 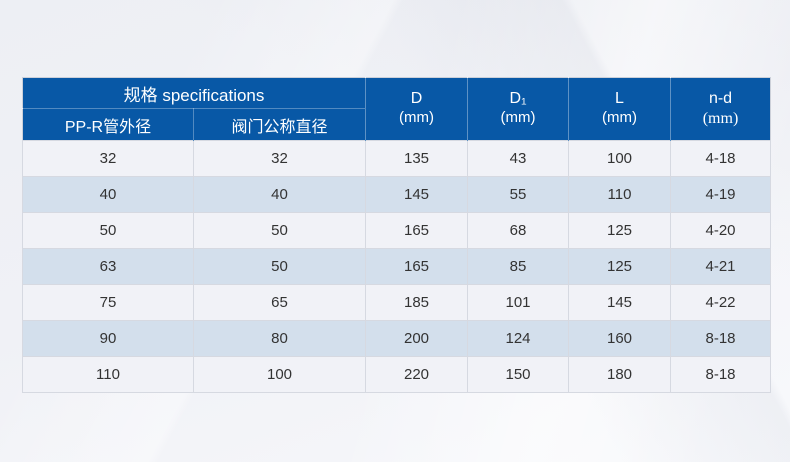 I want to click on cell-d: 220, so click(x=416, y=374).